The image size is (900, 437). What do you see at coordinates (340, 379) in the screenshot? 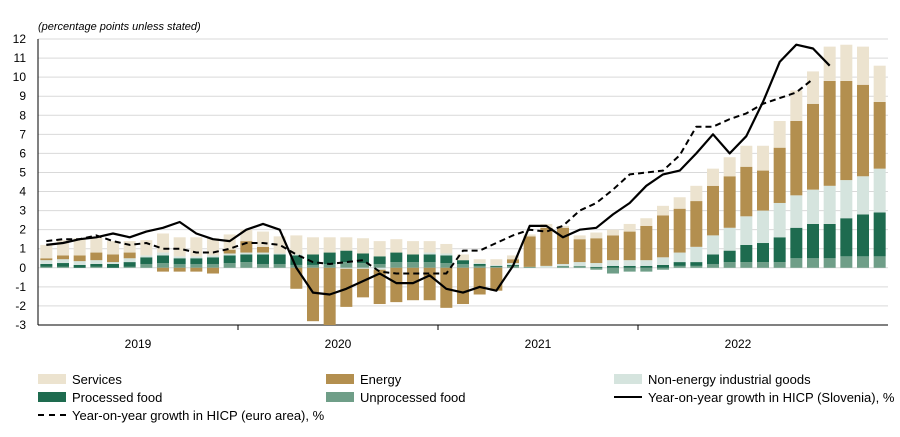
I see `legend-swatch-energy` at bounding box center [340, 379].